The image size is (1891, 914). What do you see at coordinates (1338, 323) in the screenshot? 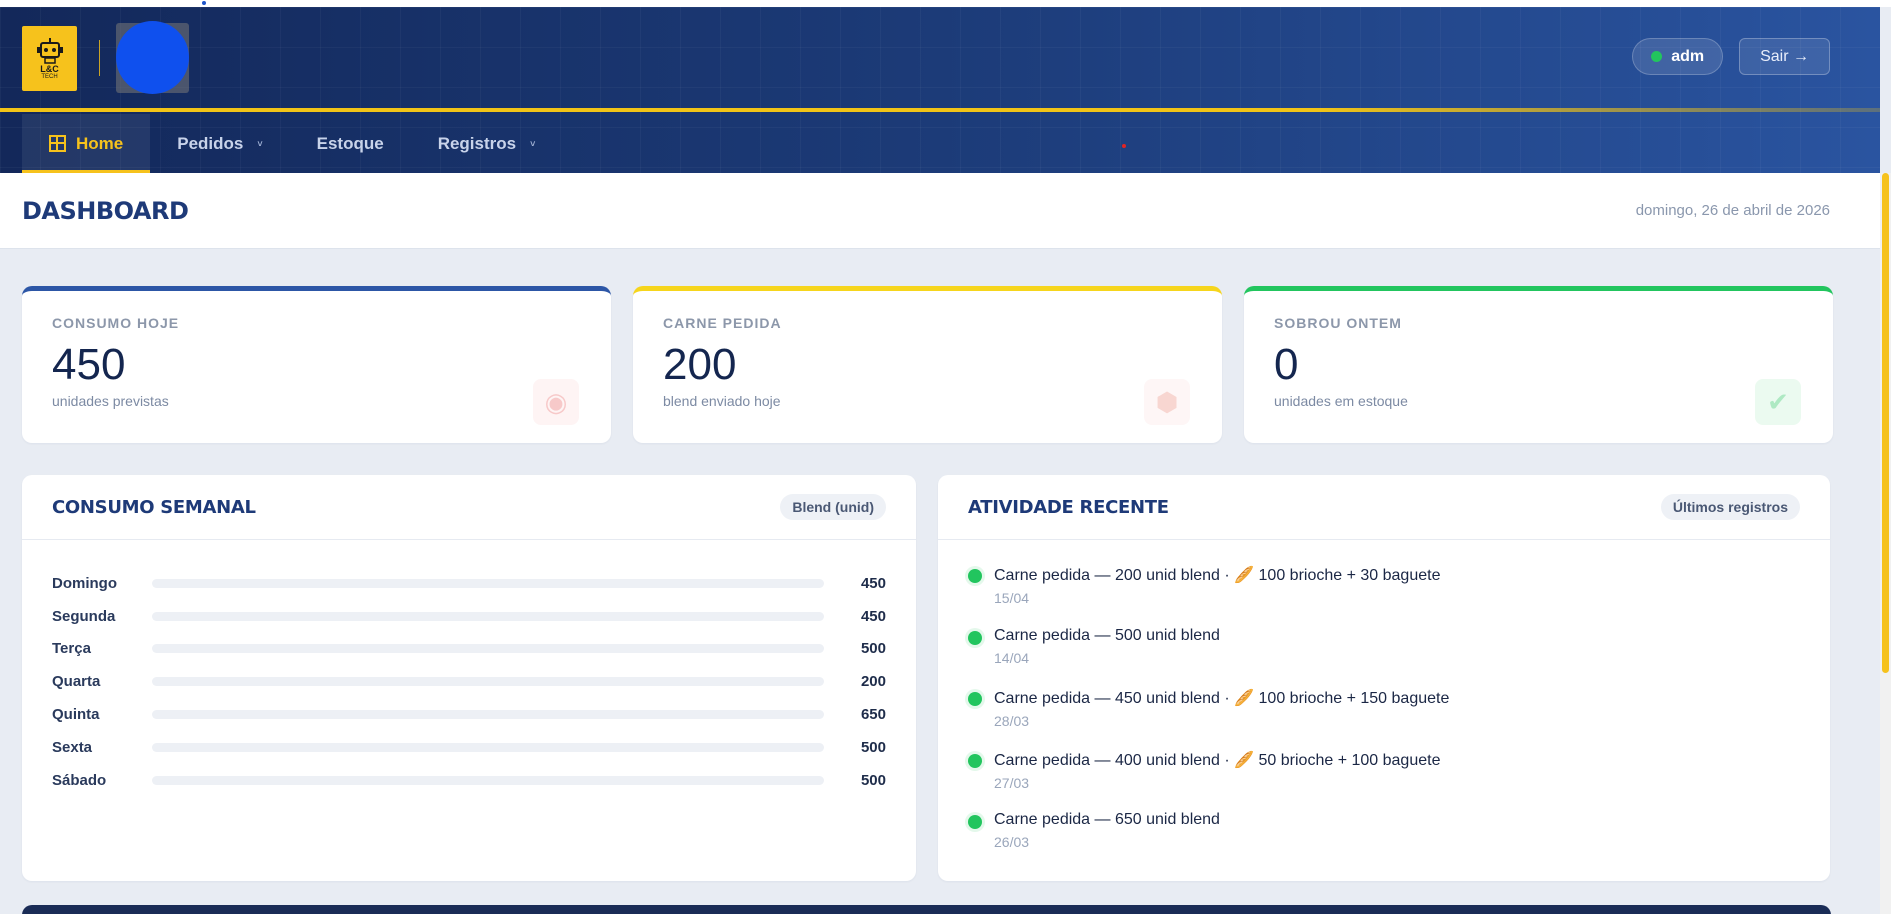
I see `stat-label: SOBROU ONTEM` at bounding box center [1338, 323].